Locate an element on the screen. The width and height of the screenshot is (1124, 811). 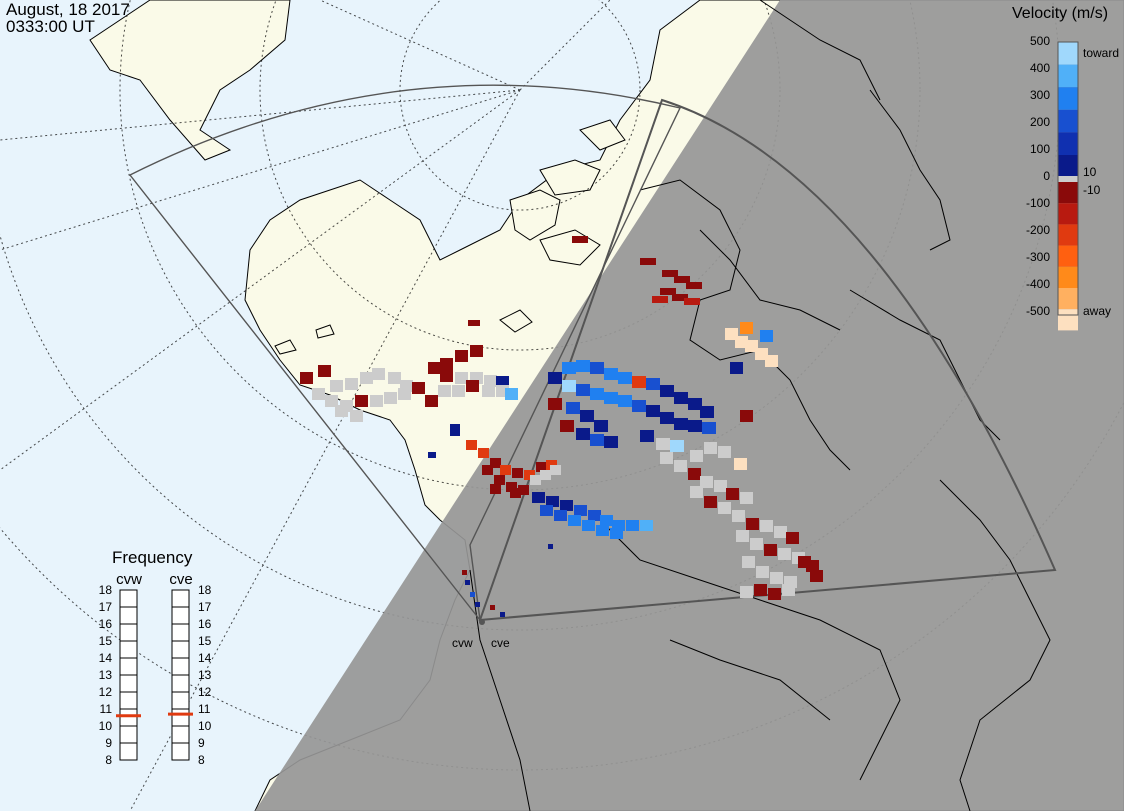
frequency-scale-left: 15 is located at coordinates (106, 641).